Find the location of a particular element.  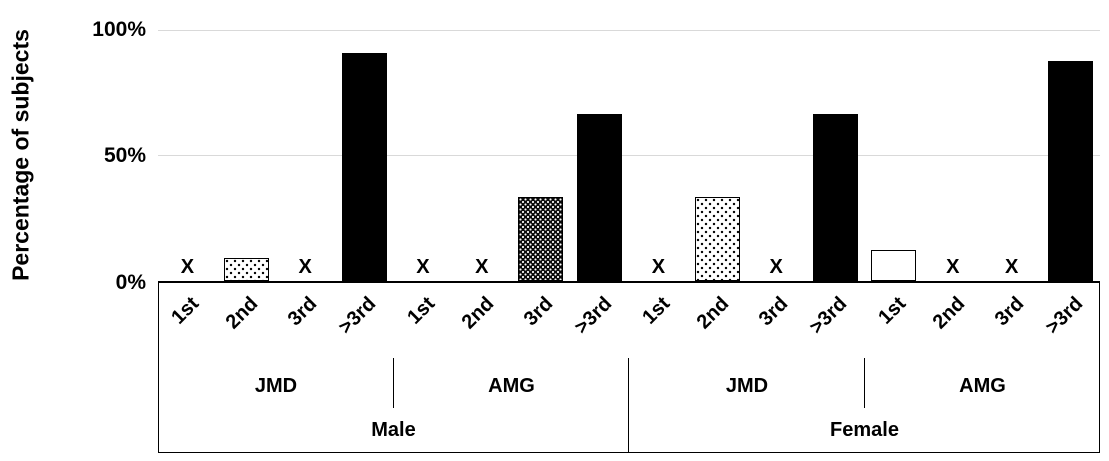

zero-marker-male-amg-2nd: X is located at coordinates (482, 267).